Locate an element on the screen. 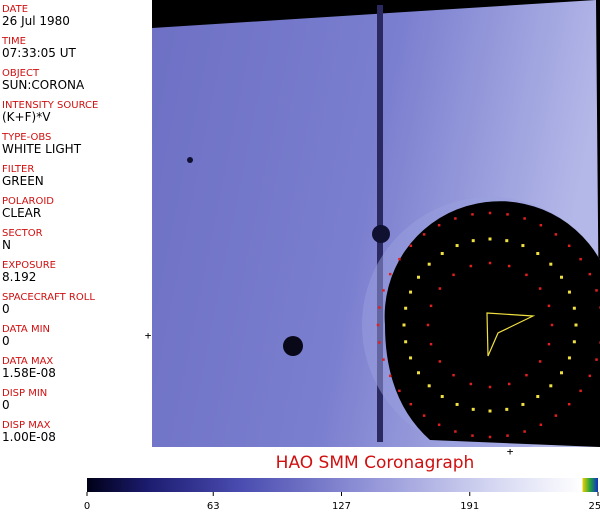  tick-label: 255 is located at coordinates (594, 506).